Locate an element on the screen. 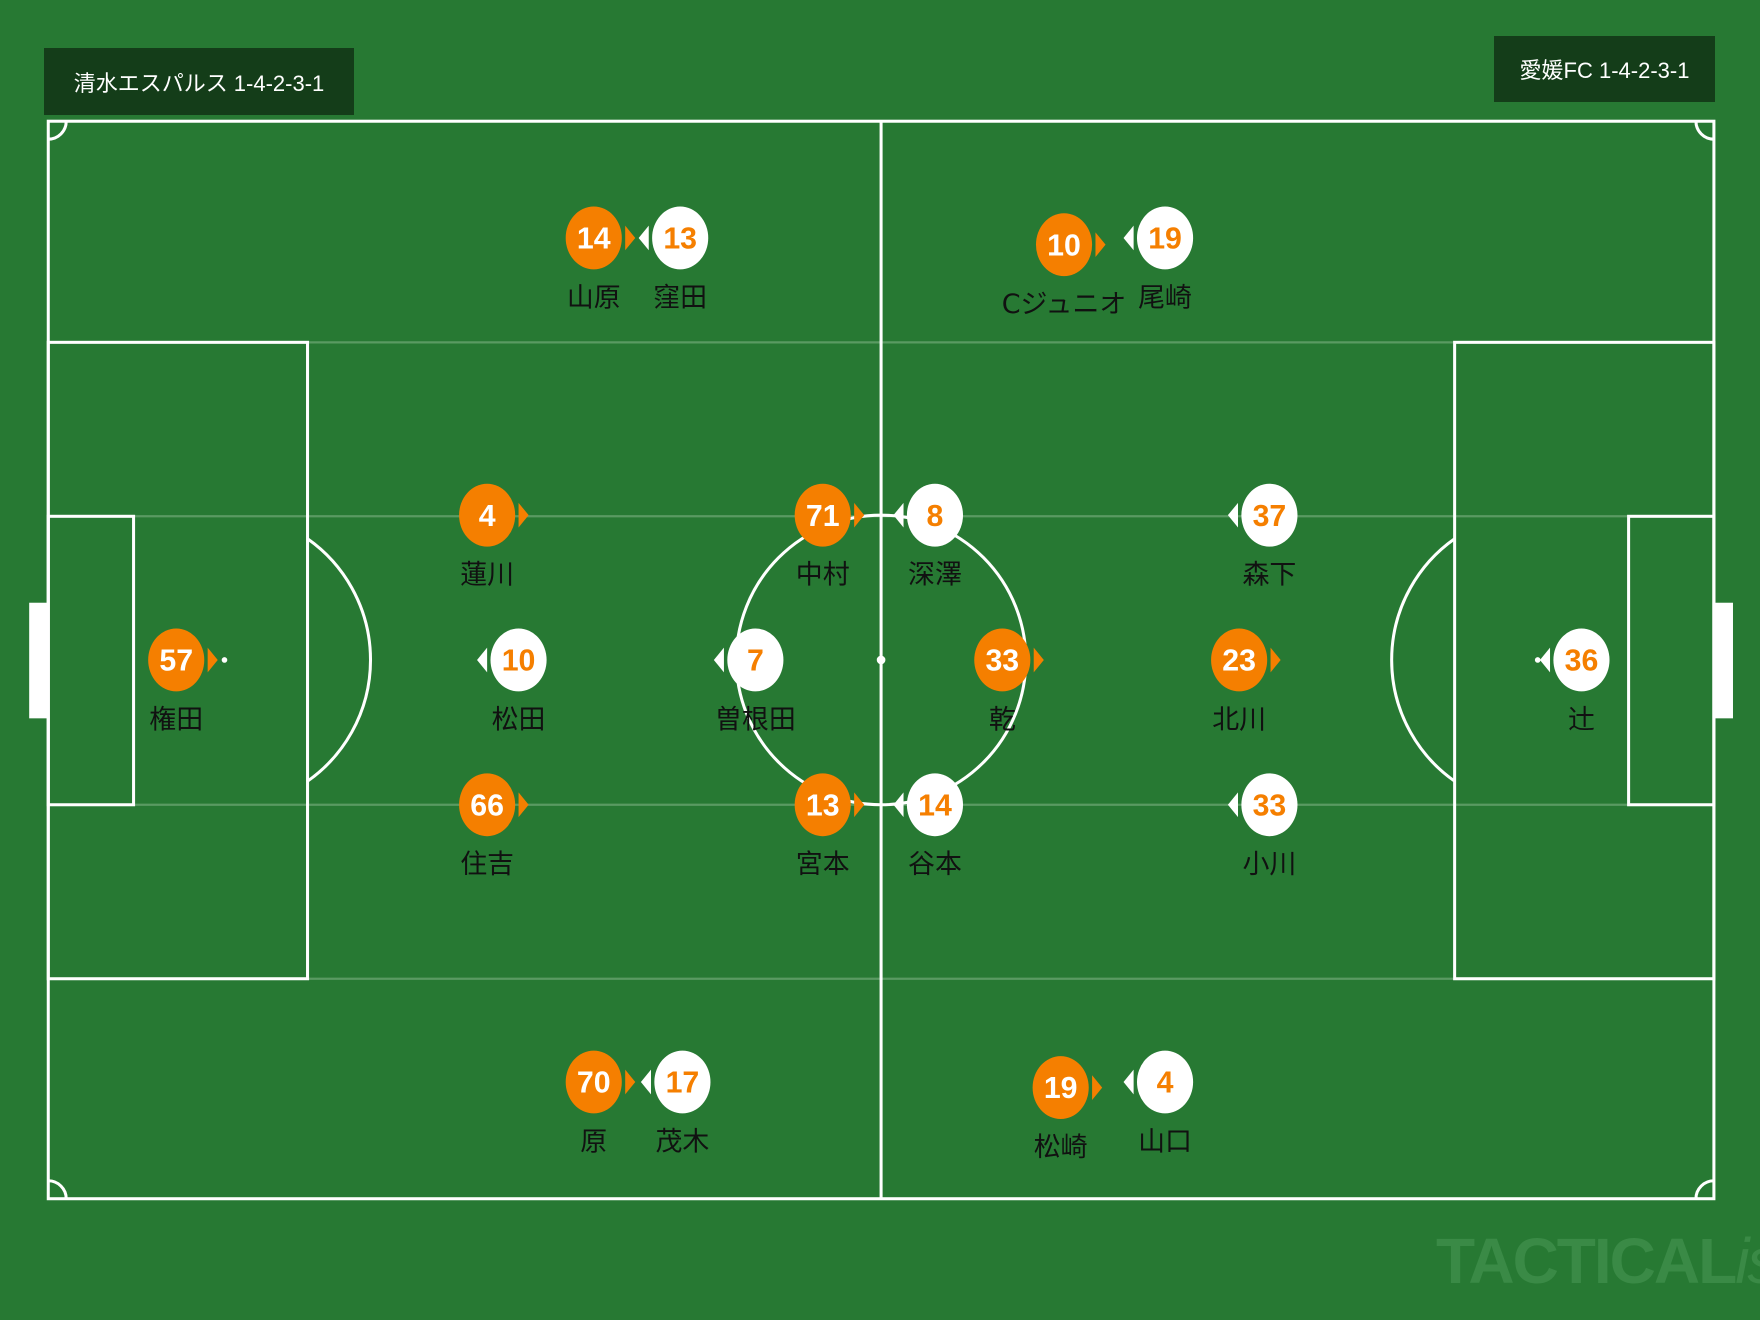 The image size is (1760, 1320). away-player: 7 曽根田 is located at coordinates (754, 682).